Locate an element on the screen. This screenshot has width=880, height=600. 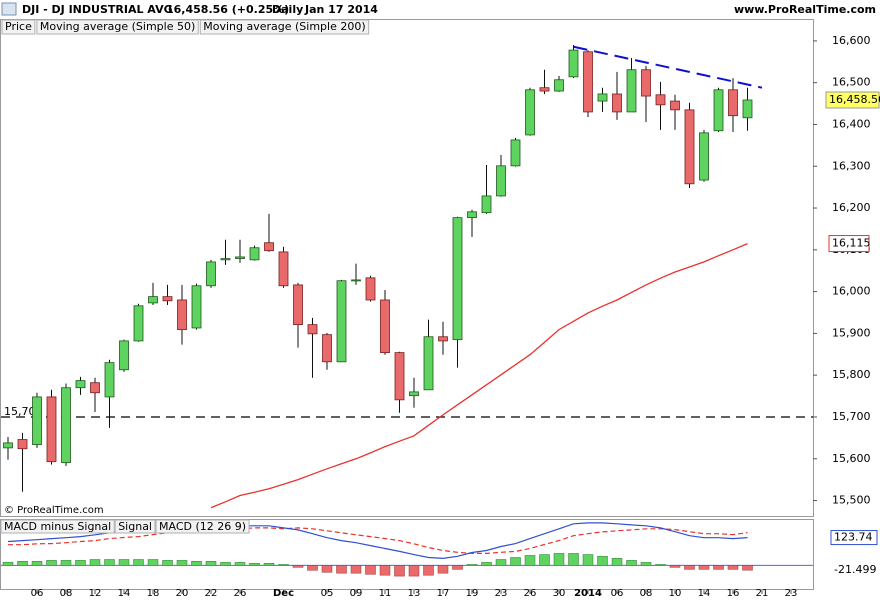
x-tick-label: 11 is located at coordinates (385, 593).